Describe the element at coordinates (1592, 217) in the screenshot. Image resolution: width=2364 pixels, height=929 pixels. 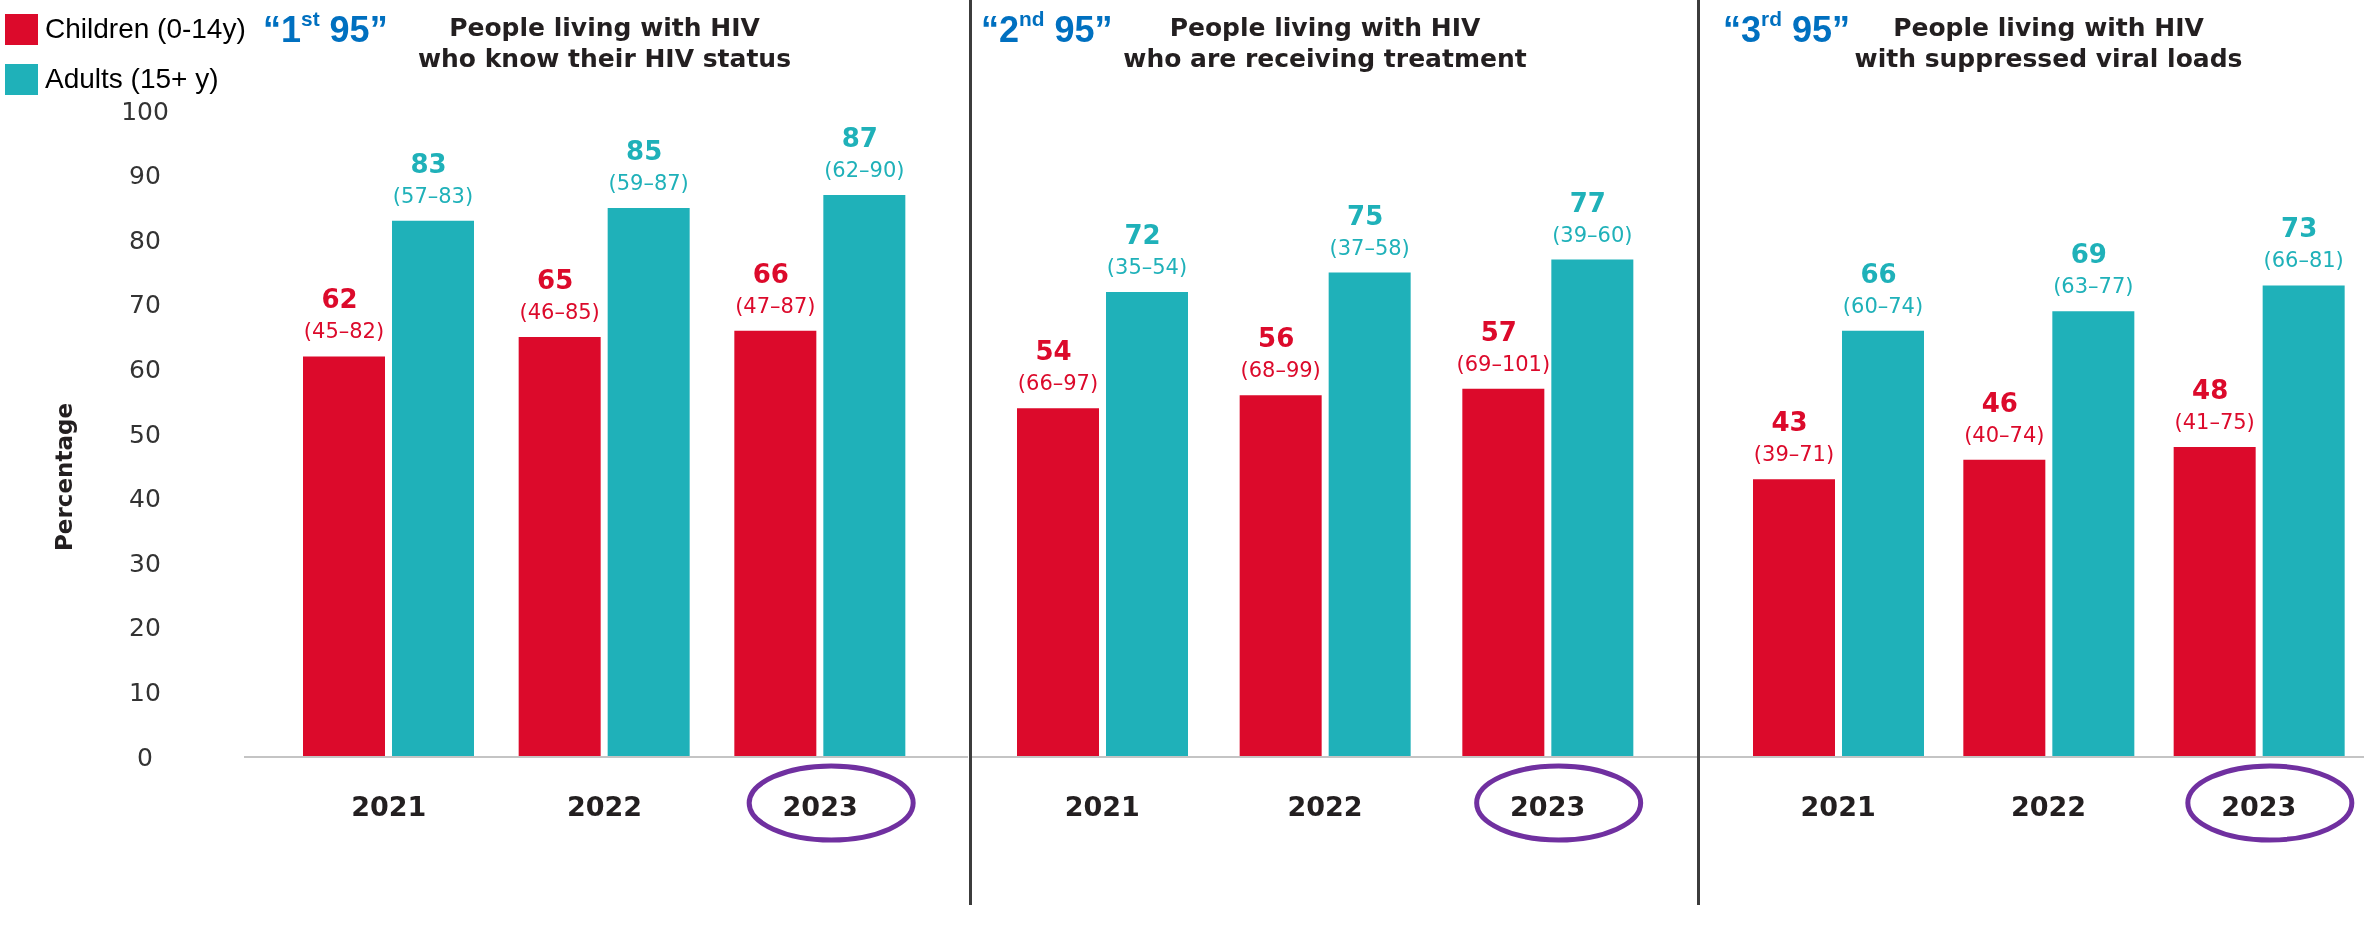
I see `data-label: 77 (39–60)` at that location.